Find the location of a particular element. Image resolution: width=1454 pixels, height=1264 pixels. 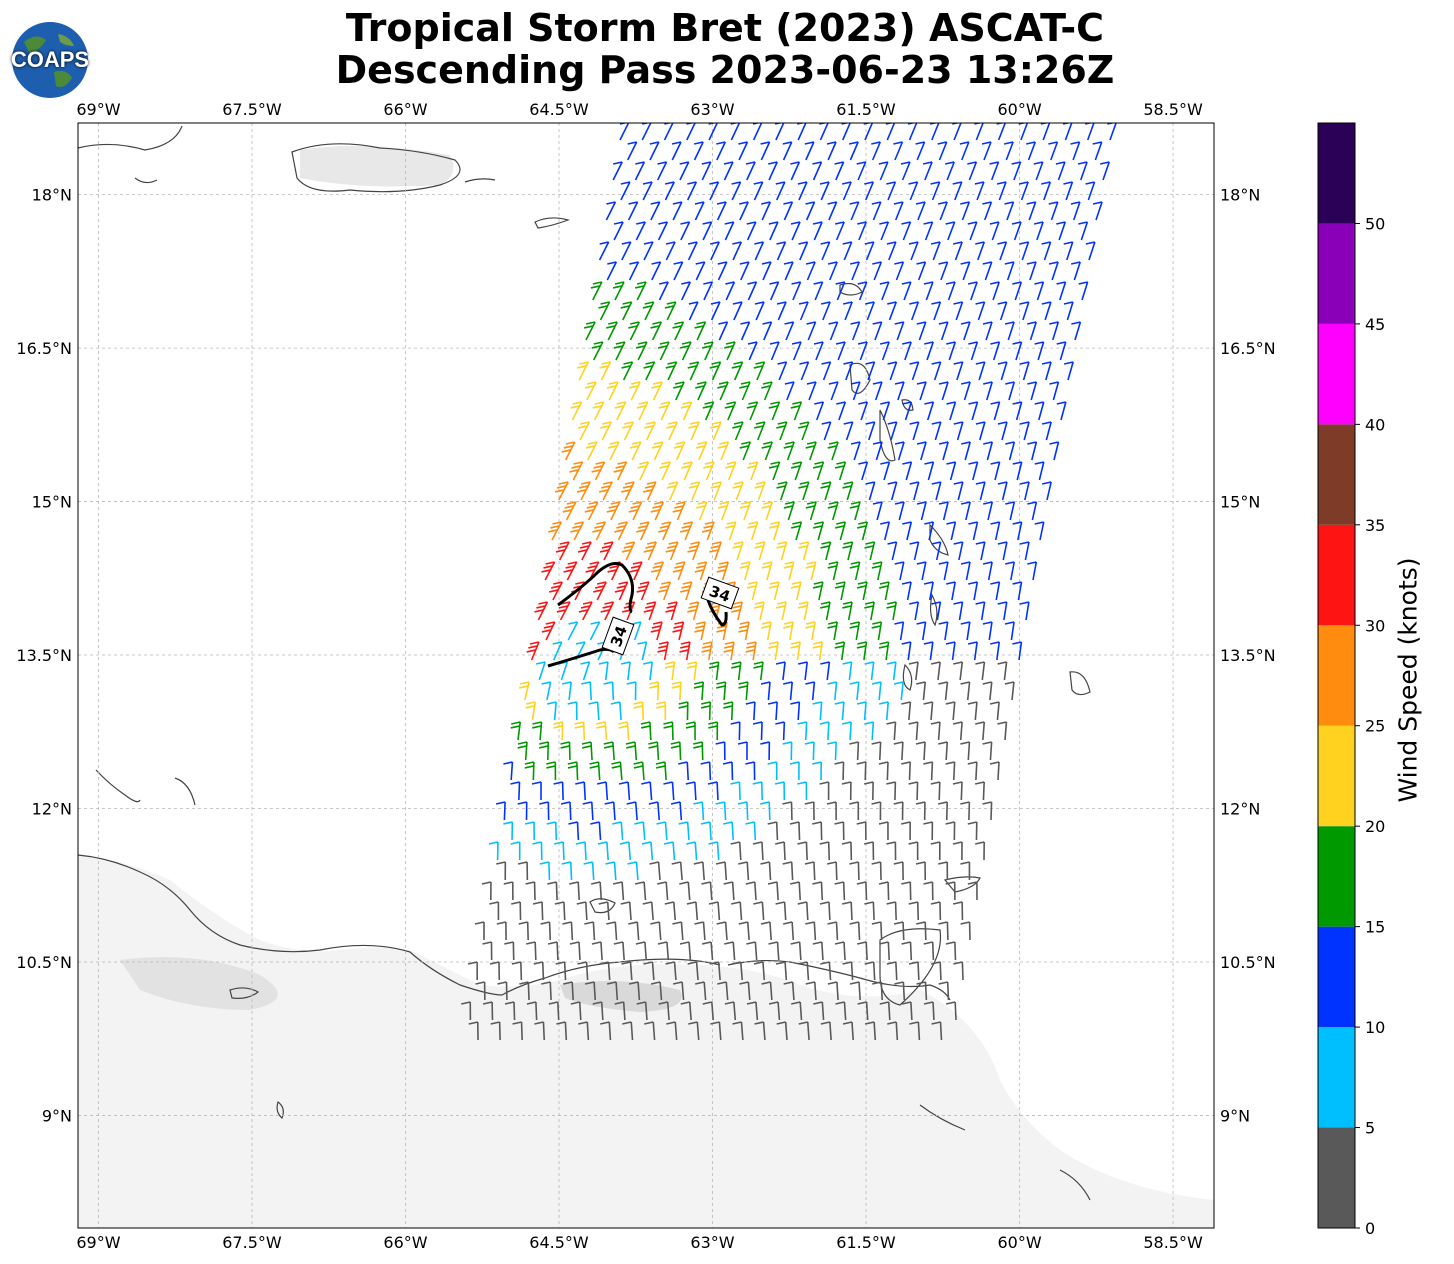

lat-tick-right: 9°N is located at coordinates (1235, 1115).